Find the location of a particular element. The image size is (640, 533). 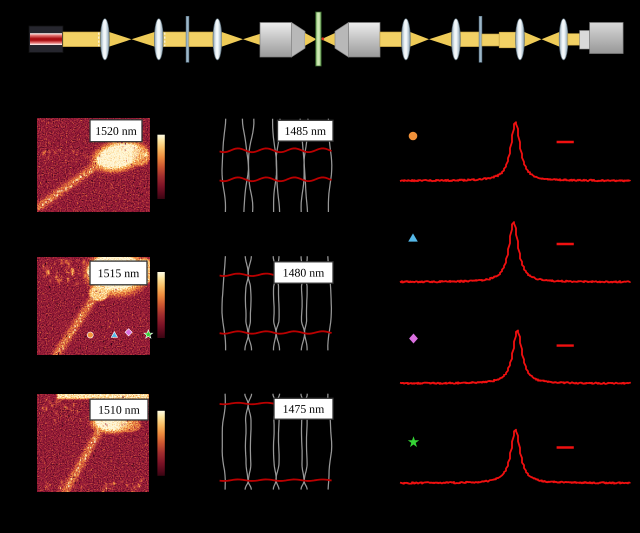

svg-text: 1510 nm is located at coordinates (119, 410).